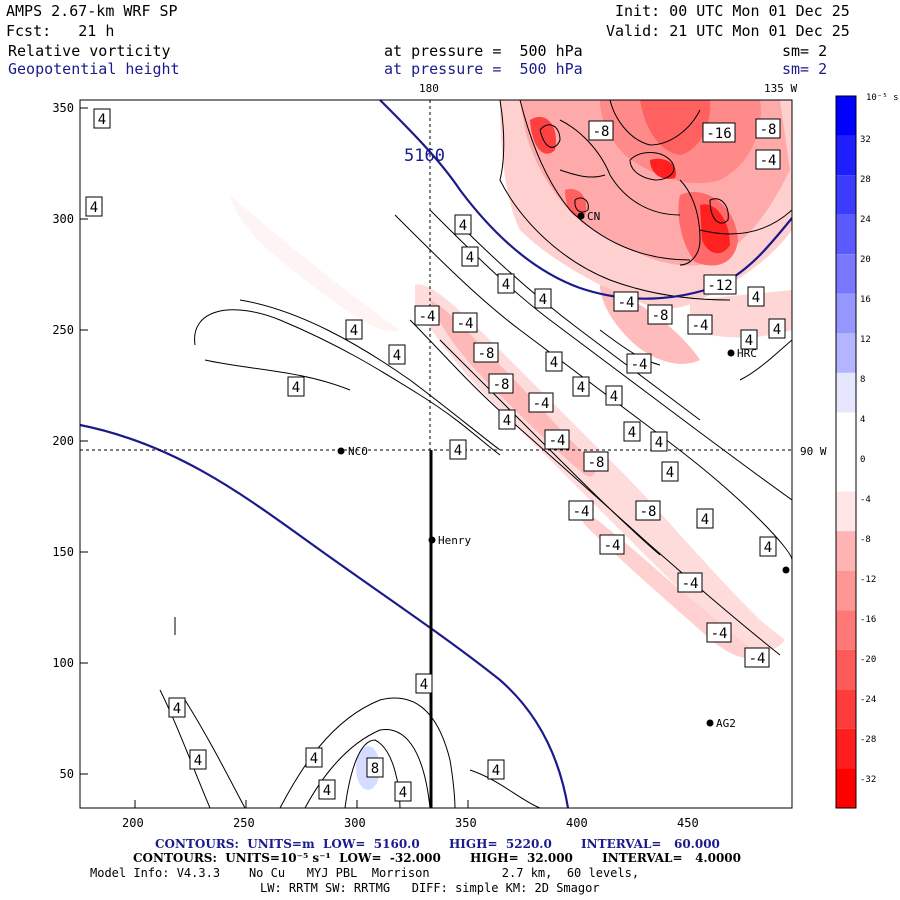  Describe the element at coordinates (728, 31) in the screenshot. I see `valid-time: Valid: 21 UTC Mon 01 Dec 25` at that location.